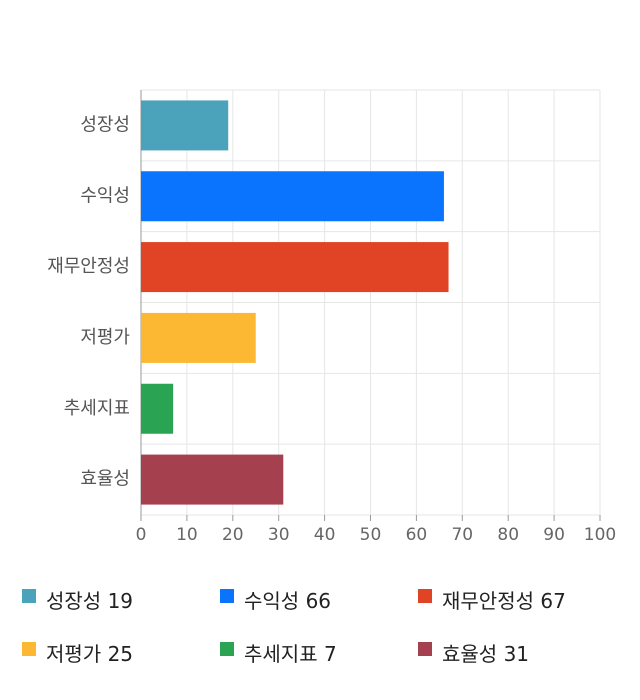 The image size is (640, 700). What do you see at coordinates (73, 654) in the screenshot?
I see `legend-name: 저평가` at bounding box center [73, 654].